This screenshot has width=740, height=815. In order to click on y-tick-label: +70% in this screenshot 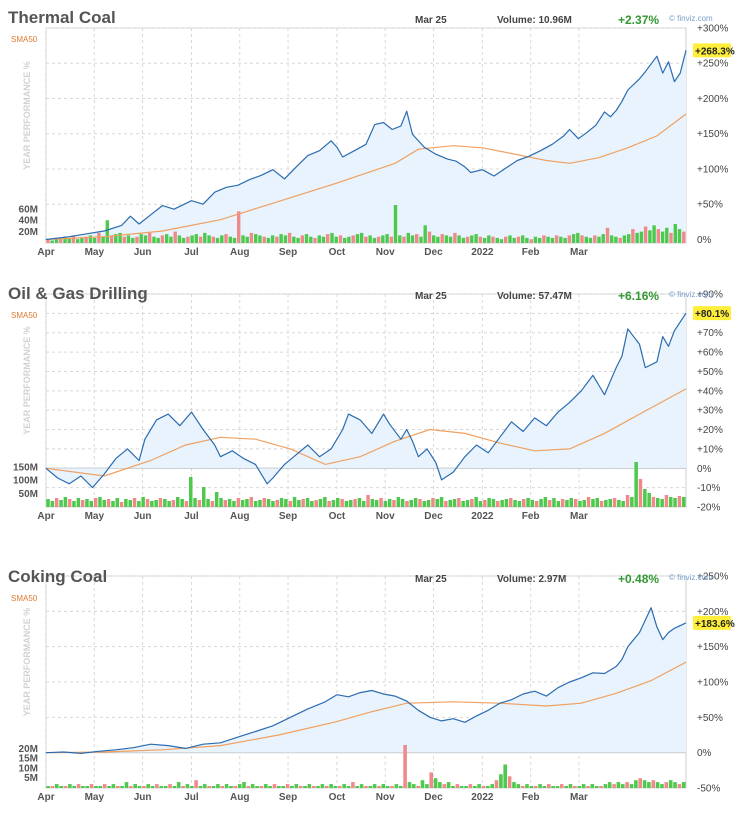, I will do `click(710, 333)`.